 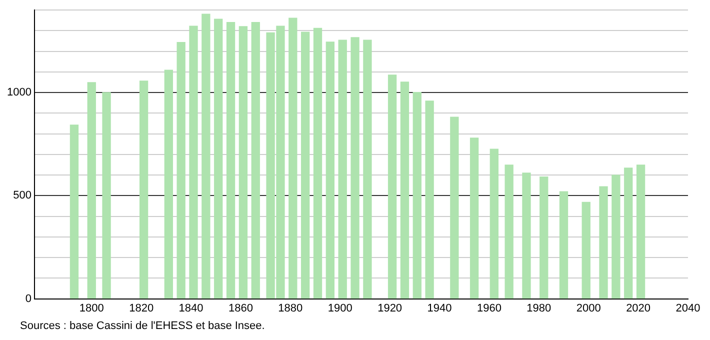 I want to click on x-tick-label: 1960, so click(x=489, y=308).